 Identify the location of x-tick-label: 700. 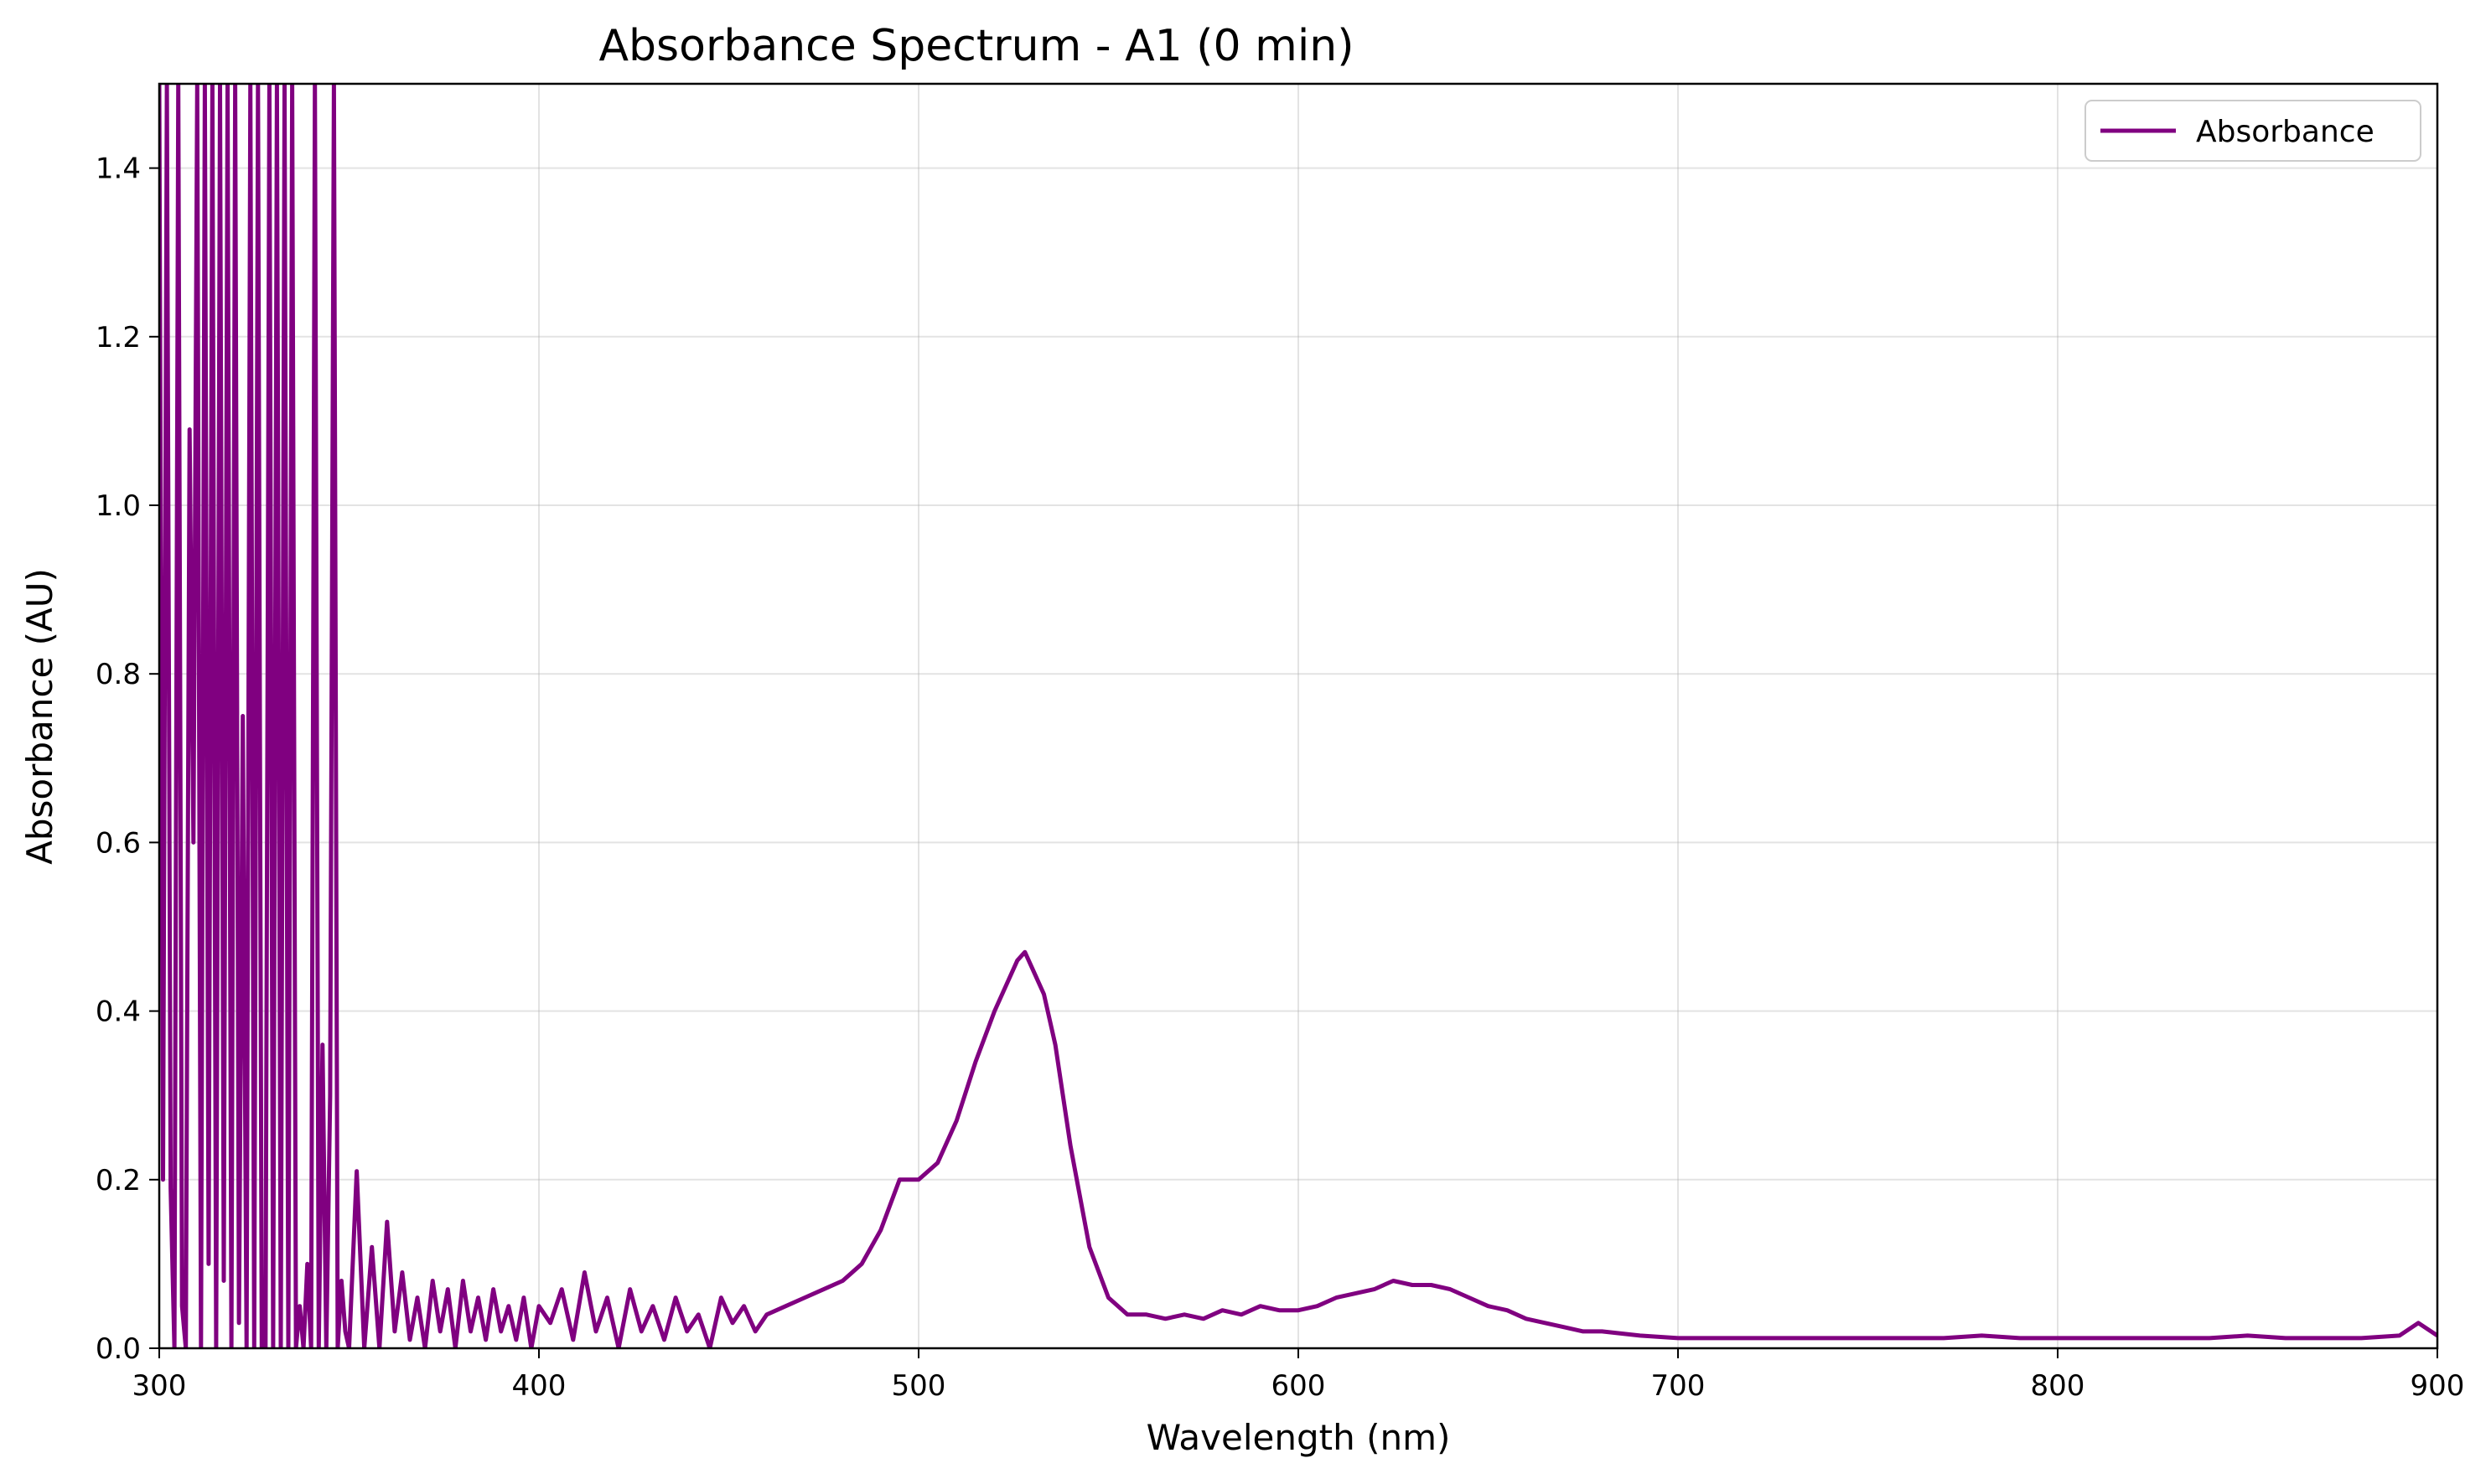
(1678, 1386).